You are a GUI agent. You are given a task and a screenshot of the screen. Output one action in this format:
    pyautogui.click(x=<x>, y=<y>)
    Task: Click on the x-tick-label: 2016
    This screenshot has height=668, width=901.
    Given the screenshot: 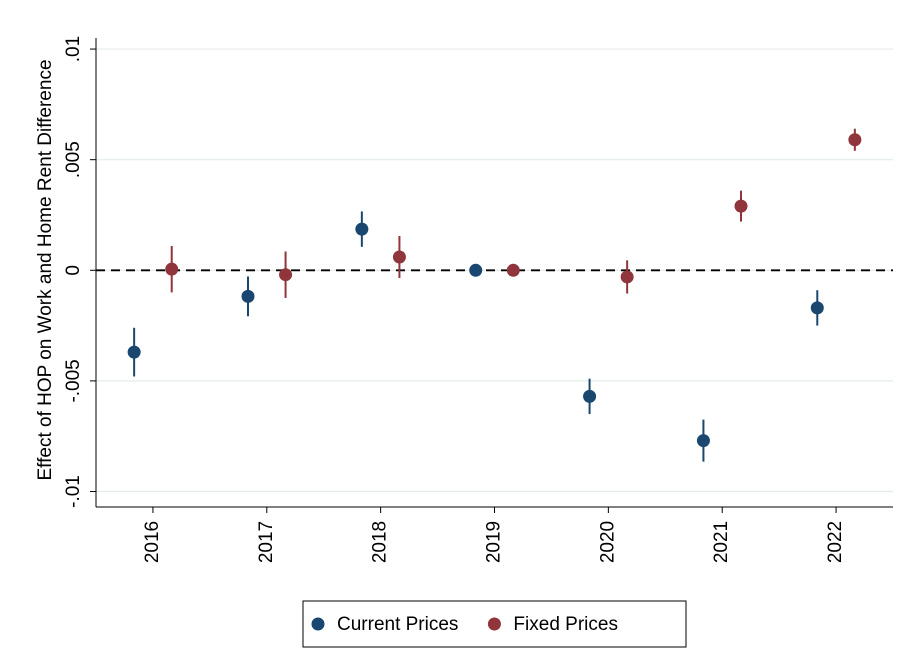 What is the action you would take?
    pyautogui.click(x=152, y=542)
    